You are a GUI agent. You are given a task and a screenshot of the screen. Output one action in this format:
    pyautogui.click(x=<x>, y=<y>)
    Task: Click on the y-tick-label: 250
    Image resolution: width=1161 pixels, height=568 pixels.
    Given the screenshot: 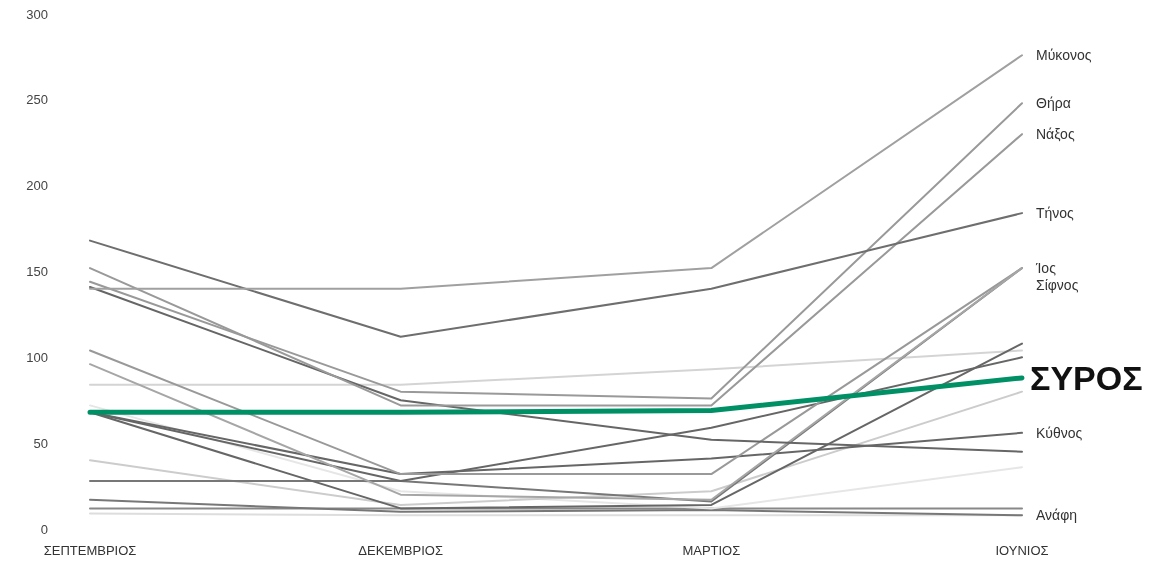 What is the action you would take?
    pyautogui.click(x=37, y=100)
    